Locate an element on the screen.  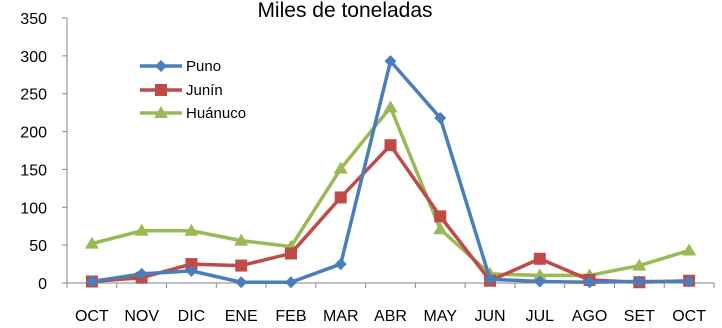
chart-title: Miles de toneladas is located at coordinates (344, 11).